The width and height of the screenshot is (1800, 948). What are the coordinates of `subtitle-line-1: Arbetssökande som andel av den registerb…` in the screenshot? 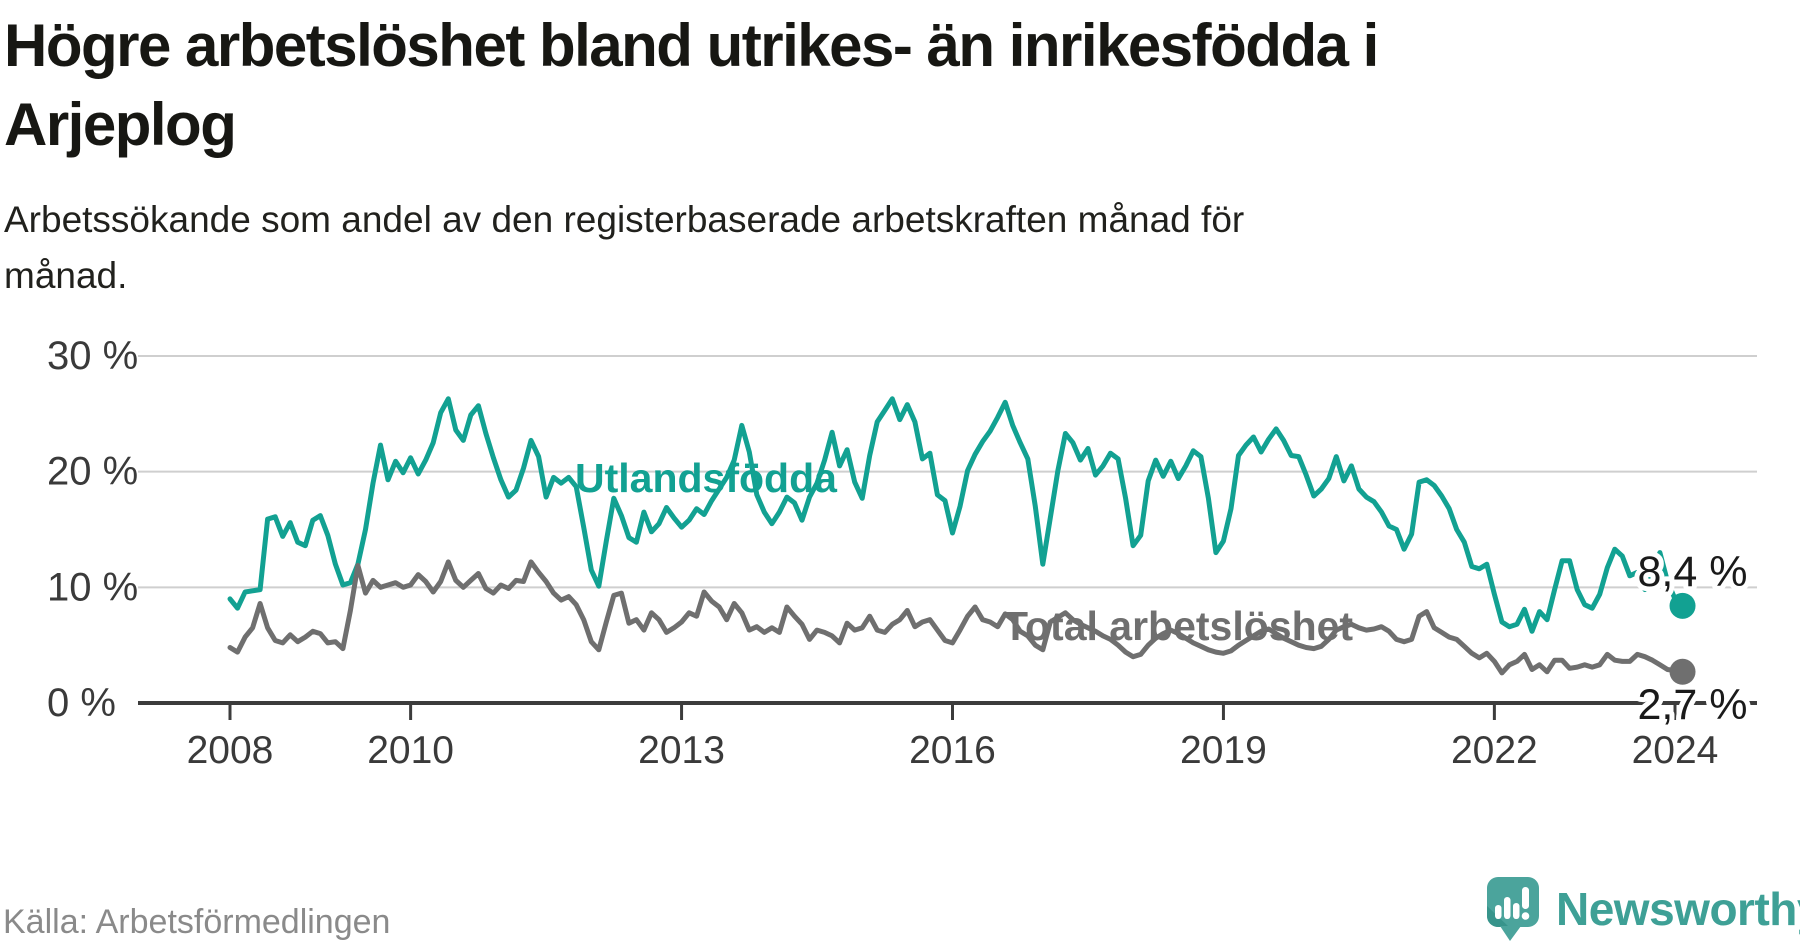 It's located at (624, 219).